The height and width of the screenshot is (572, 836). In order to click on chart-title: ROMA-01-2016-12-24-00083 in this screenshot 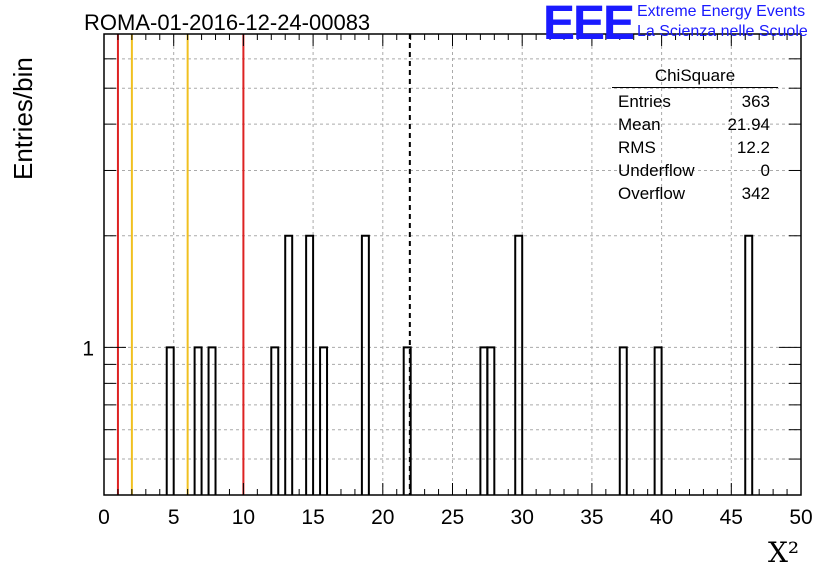, I will do `click(227, 22)`.